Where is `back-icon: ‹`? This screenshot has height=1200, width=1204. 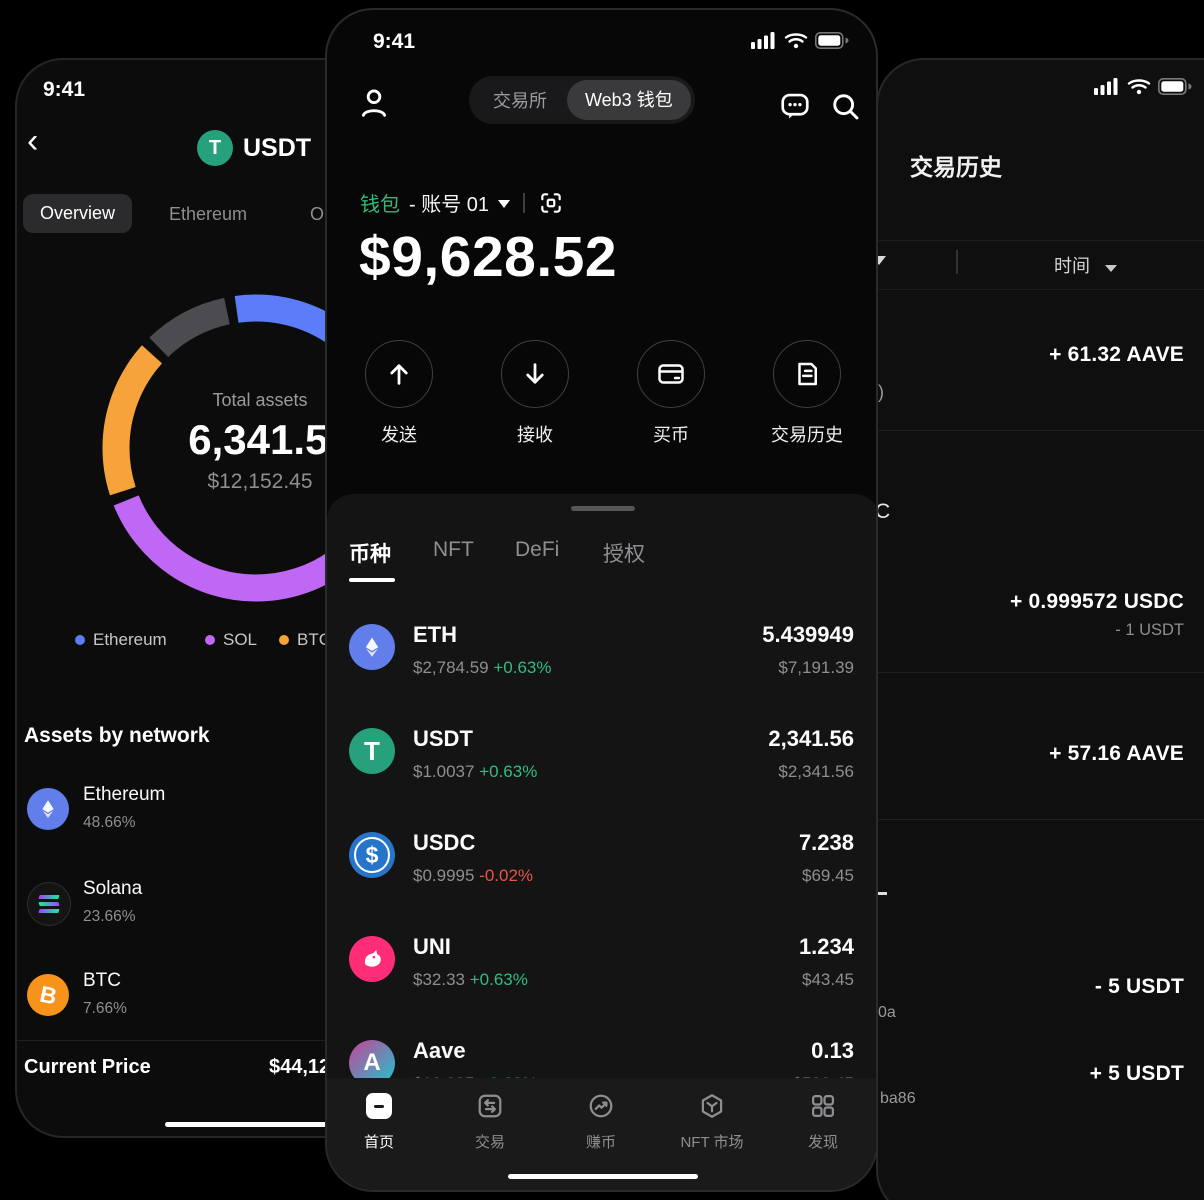
back-icon: ‹ is located at coordinates (33, 141).